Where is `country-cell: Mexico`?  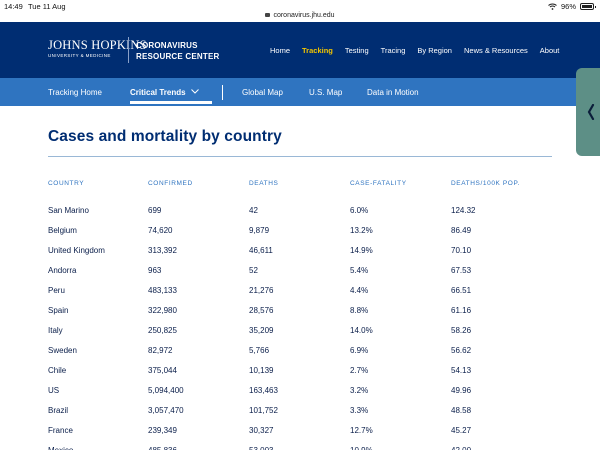 country-cell: Mexico is located at coordinates (60, 448).